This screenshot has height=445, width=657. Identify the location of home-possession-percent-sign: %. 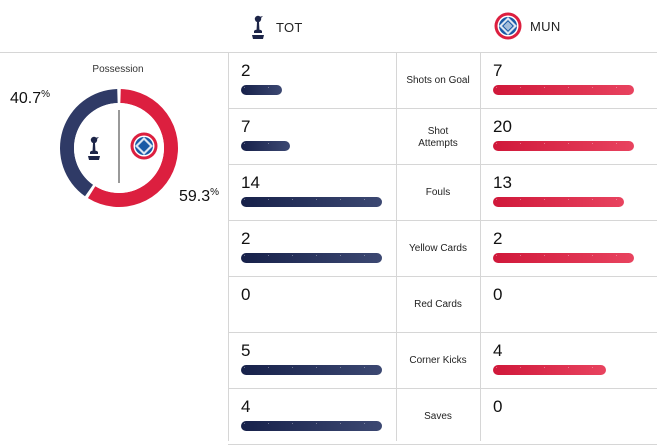
(46, 94).